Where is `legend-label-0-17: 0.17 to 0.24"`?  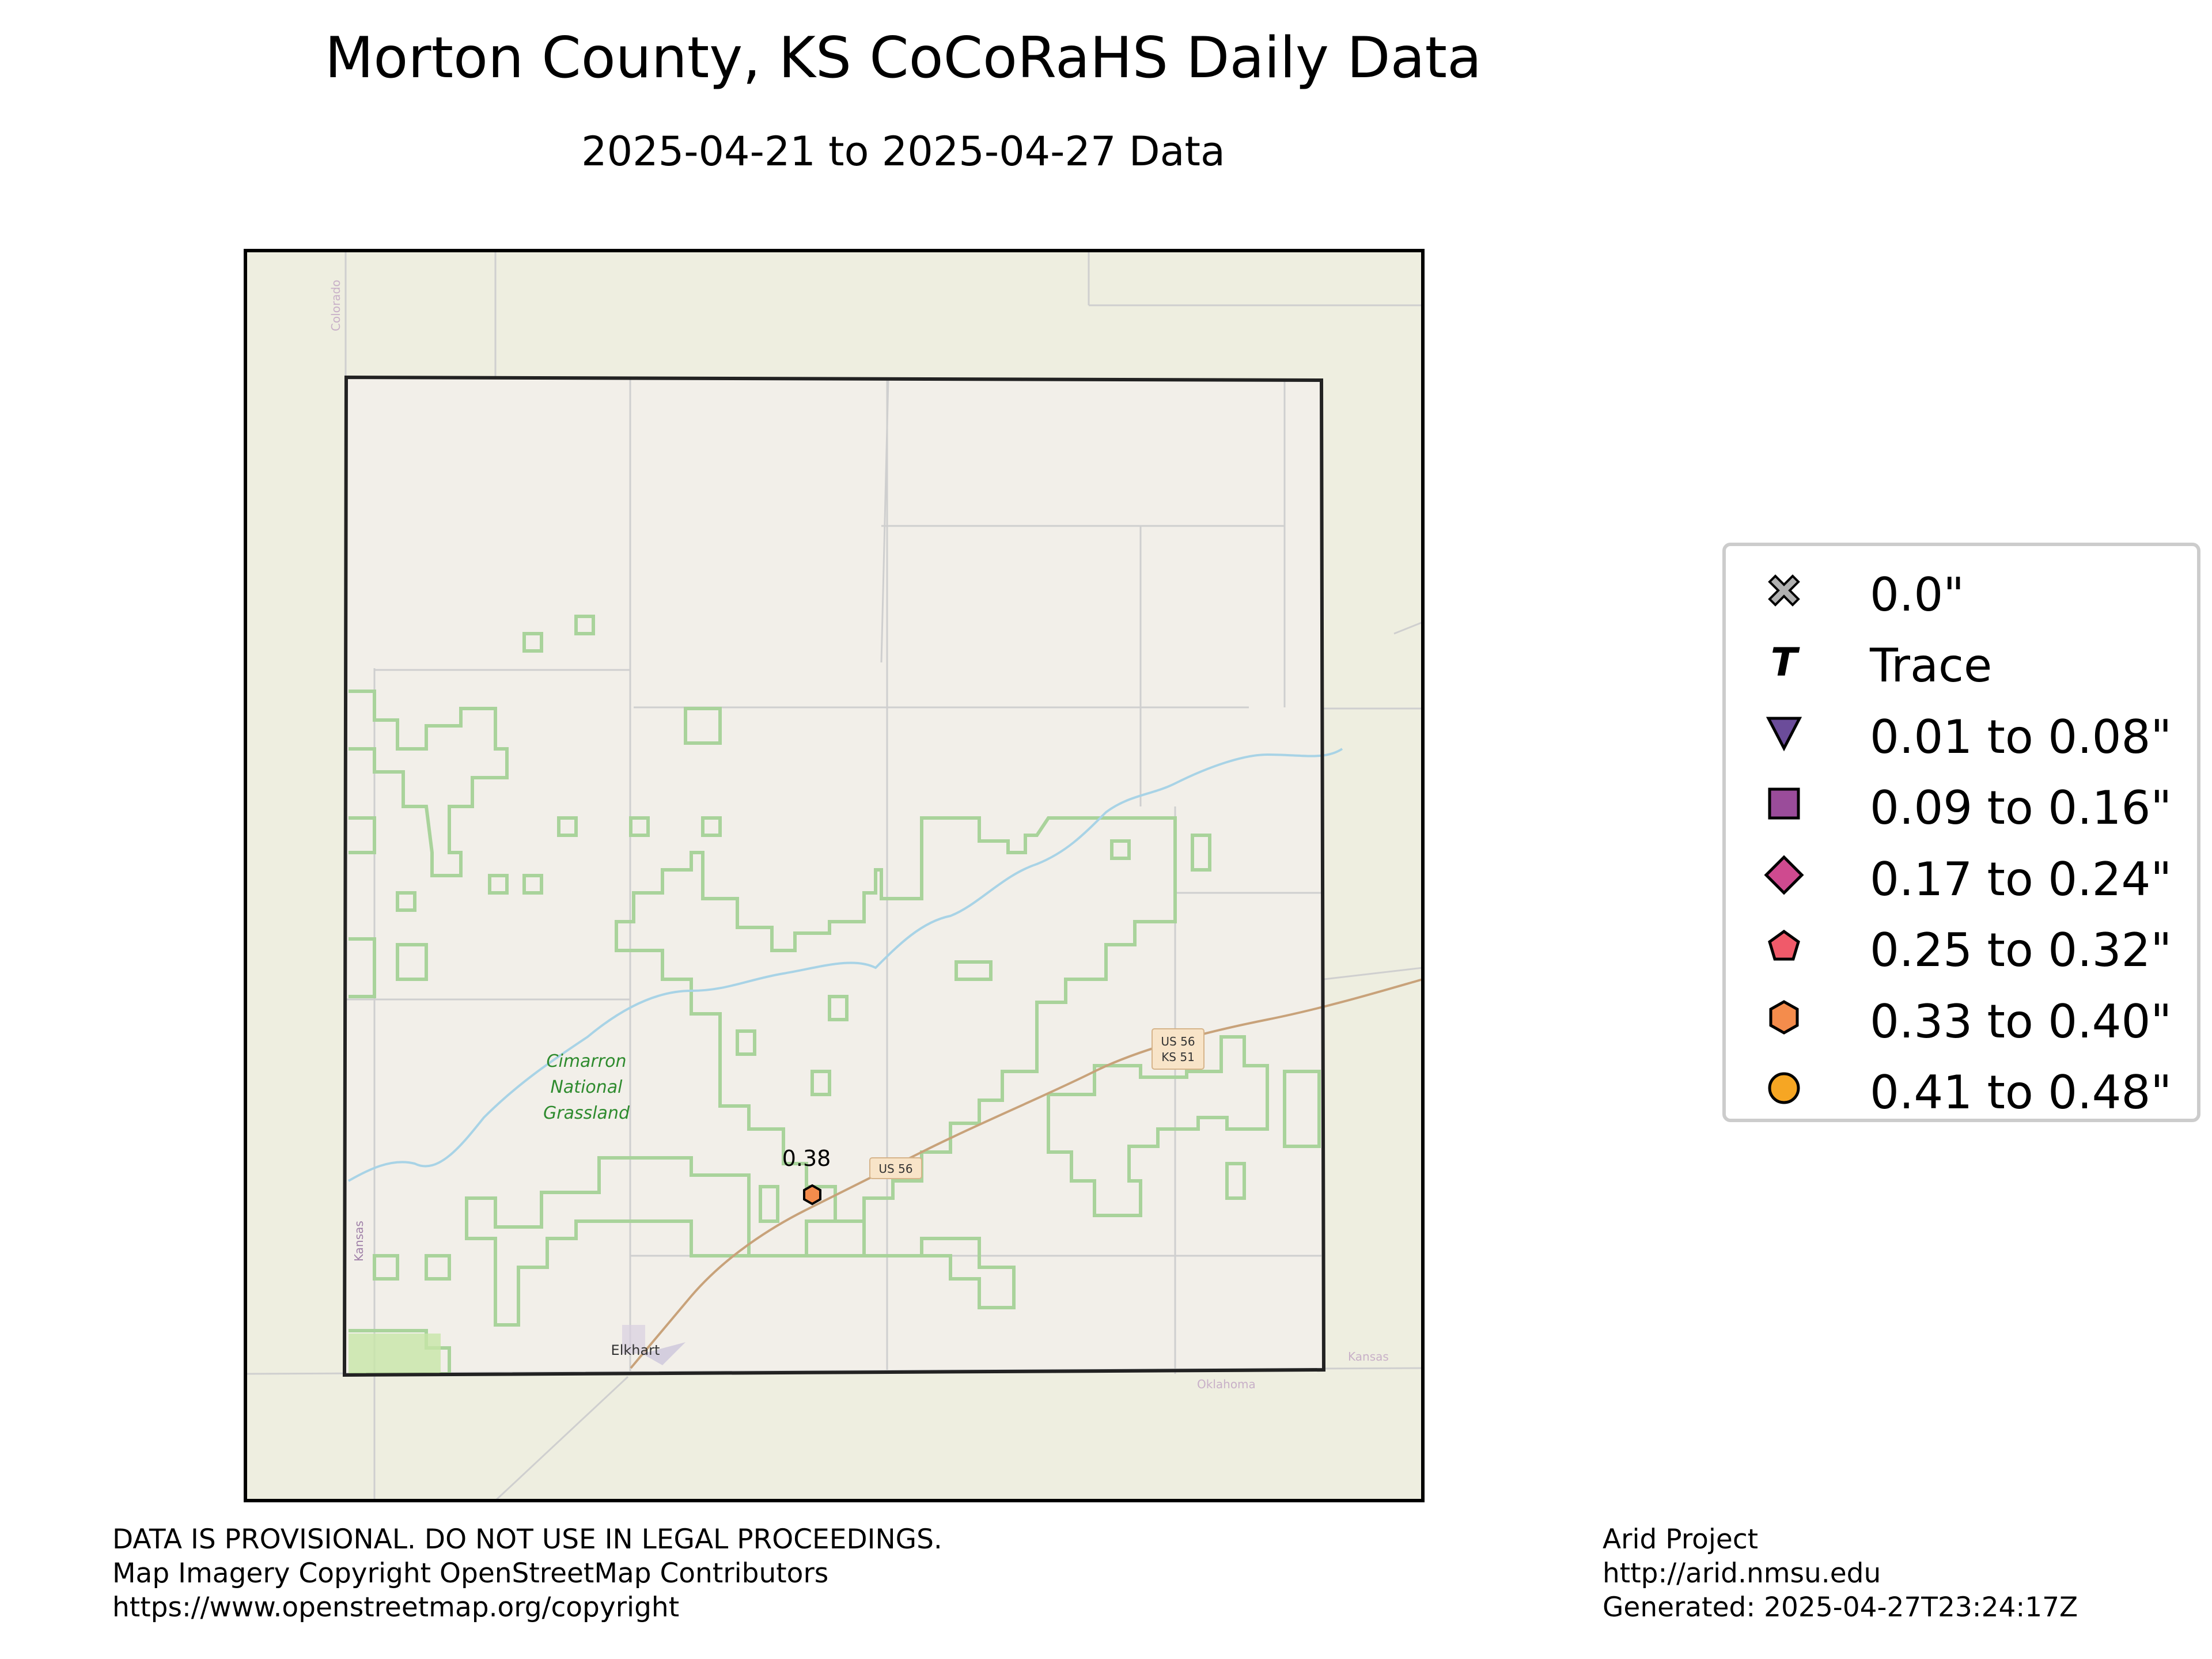
legend-label-0-17: 0.17 to 0.24" is located at coordinates (2021, 879).